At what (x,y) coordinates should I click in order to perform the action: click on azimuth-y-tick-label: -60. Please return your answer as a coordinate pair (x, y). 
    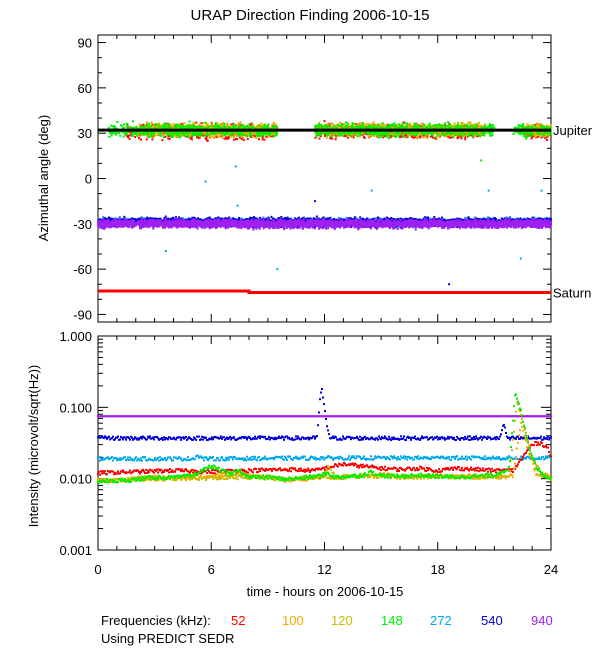
    Looking at the image, I should click on (82, 269).